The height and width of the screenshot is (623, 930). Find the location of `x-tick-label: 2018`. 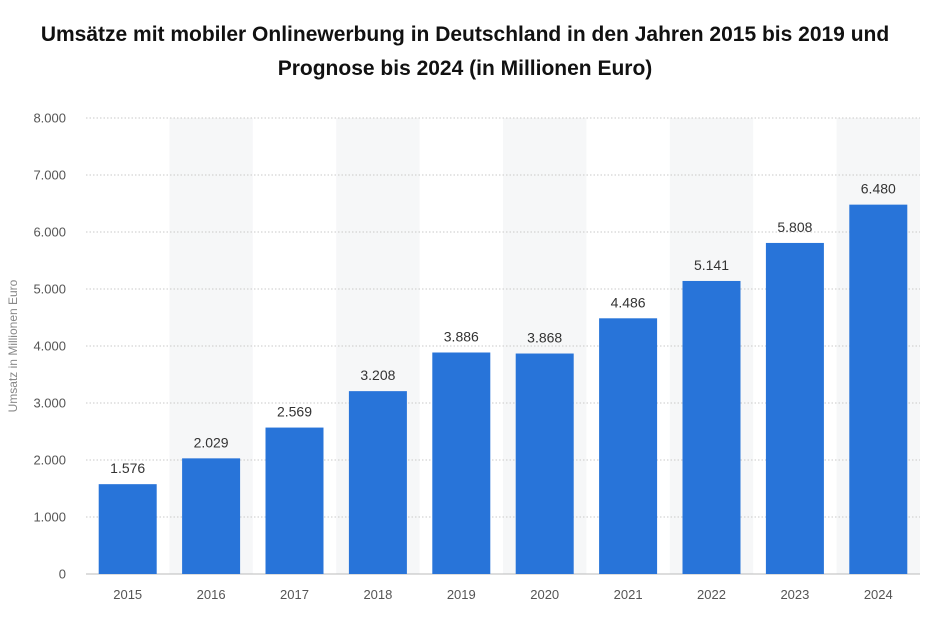

x-tick-label: 2018 is located at coordinates (377, 594).